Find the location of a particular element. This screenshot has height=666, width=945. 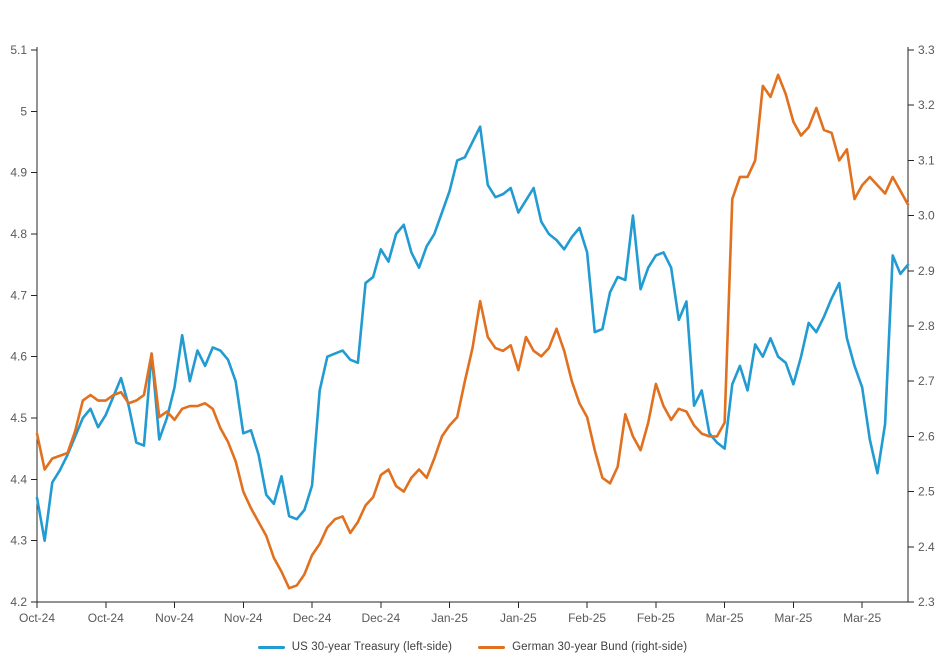

right-axis-tick-label: 2.9 is located at coordinates (926, 271).